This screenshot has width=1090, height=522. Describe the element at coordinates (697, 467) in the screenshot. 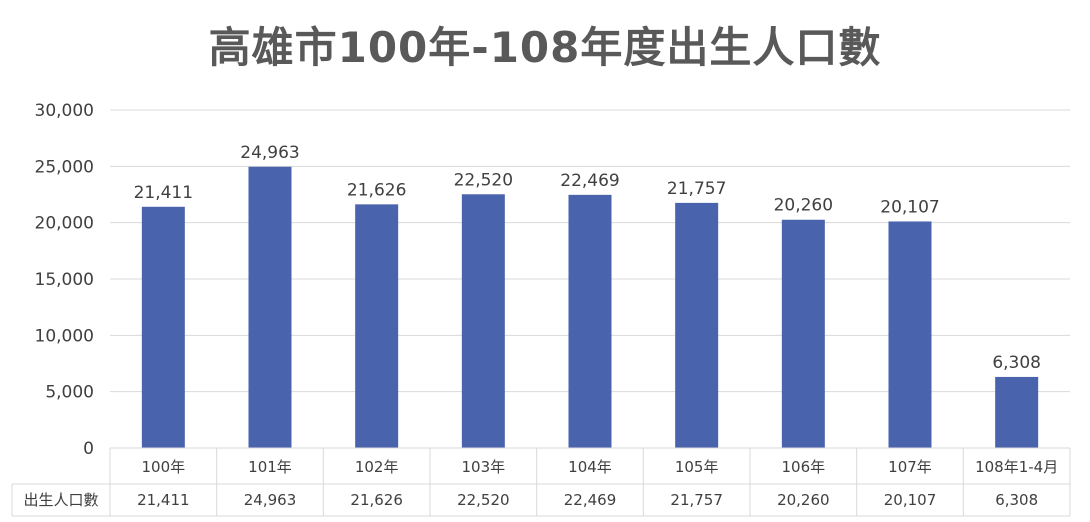

I see `category-label: 105年` at that location.